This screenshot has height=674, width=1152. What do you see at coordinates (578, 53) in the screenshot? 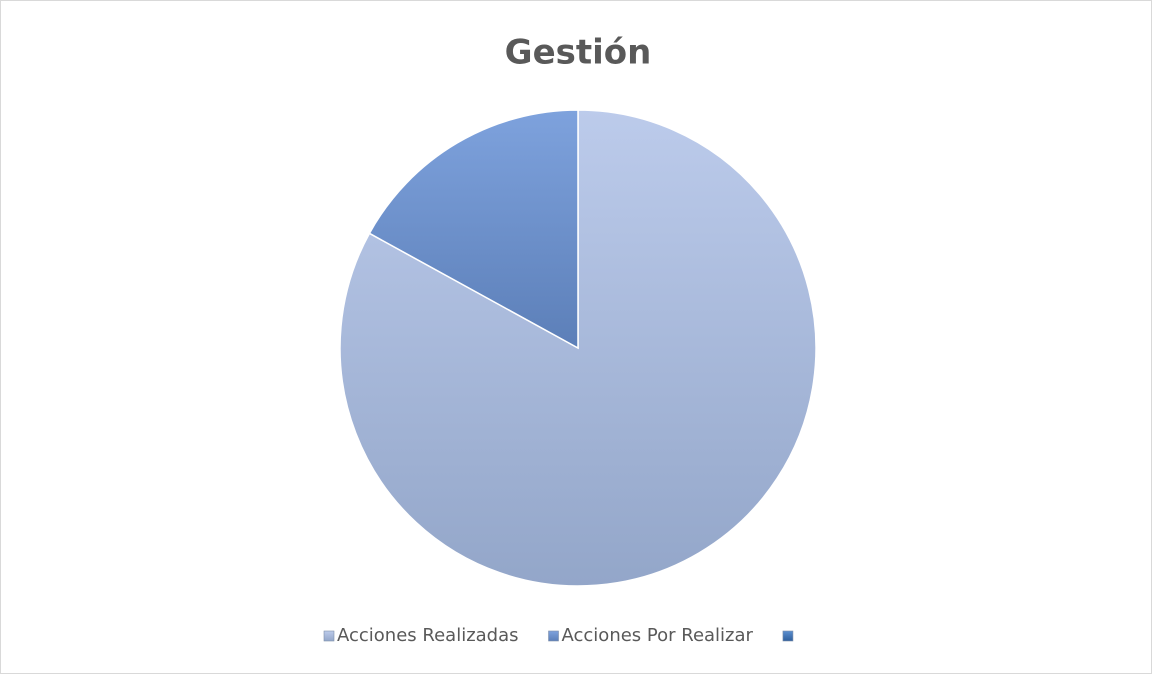
I see `chart-title: Gestión` at bounding box center [578, 53].